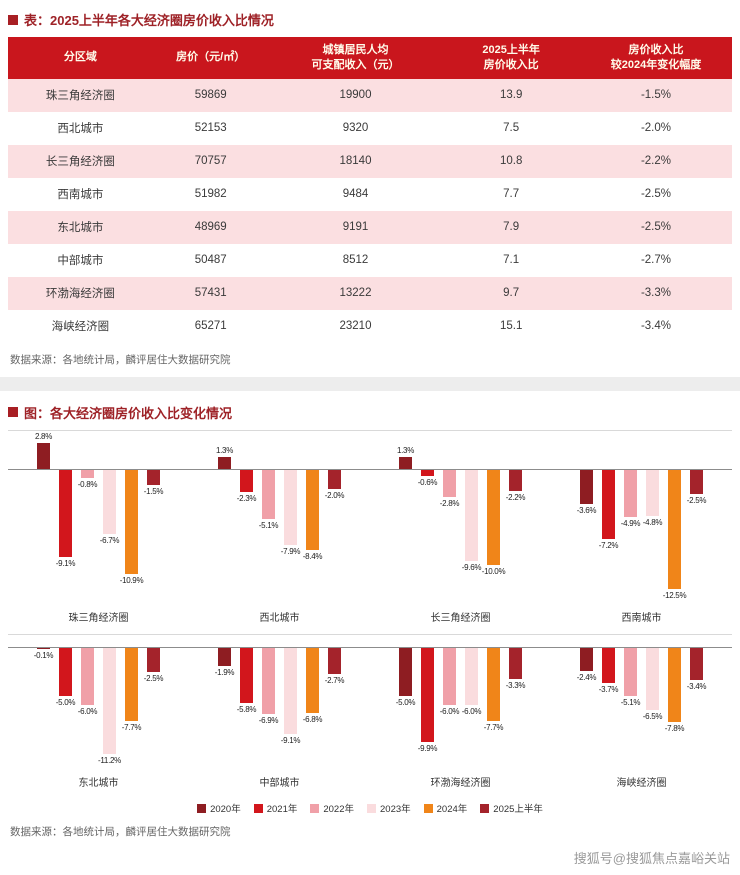 Image resolution: width=740 pixels, height=875 pixels. Describe the element at coordinates (370, 19) in the screenshot. I see `table-section-title: 表：2025上半年各大经济圈房价收入比情况` at that location.